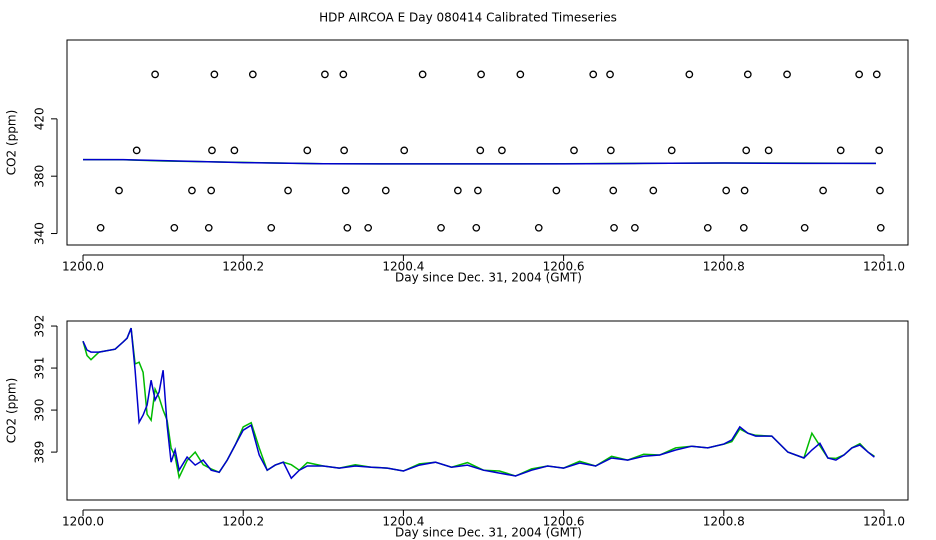 The width and height of the screenshot is (936, 540). I want to click on y-tick-label: 380, so click(40, 176).